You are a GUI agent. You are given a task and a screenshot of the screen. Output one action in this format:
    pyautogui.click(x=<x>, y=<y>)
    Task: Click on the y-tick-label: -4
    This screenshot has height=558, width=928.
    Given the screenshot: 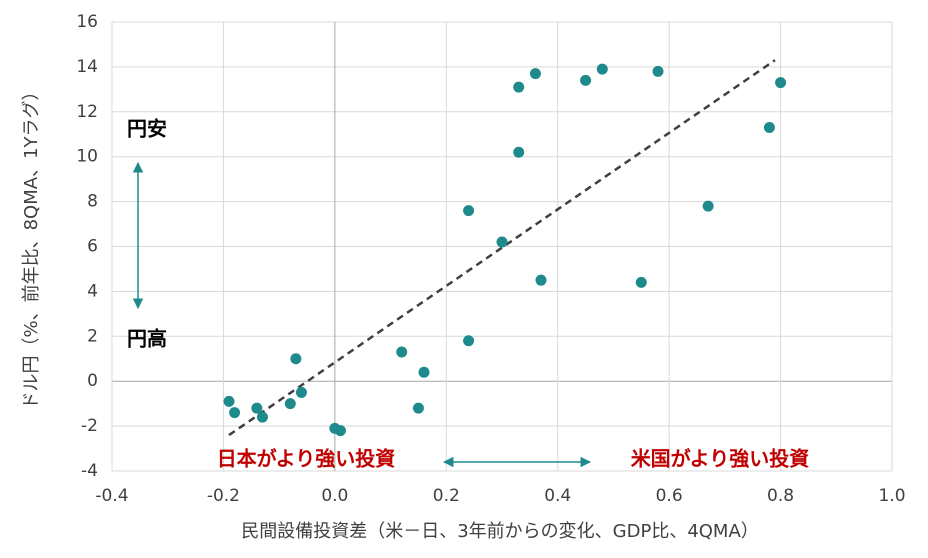 What is the action you would take?
    pyautogui.click(x=89, y=471)
    